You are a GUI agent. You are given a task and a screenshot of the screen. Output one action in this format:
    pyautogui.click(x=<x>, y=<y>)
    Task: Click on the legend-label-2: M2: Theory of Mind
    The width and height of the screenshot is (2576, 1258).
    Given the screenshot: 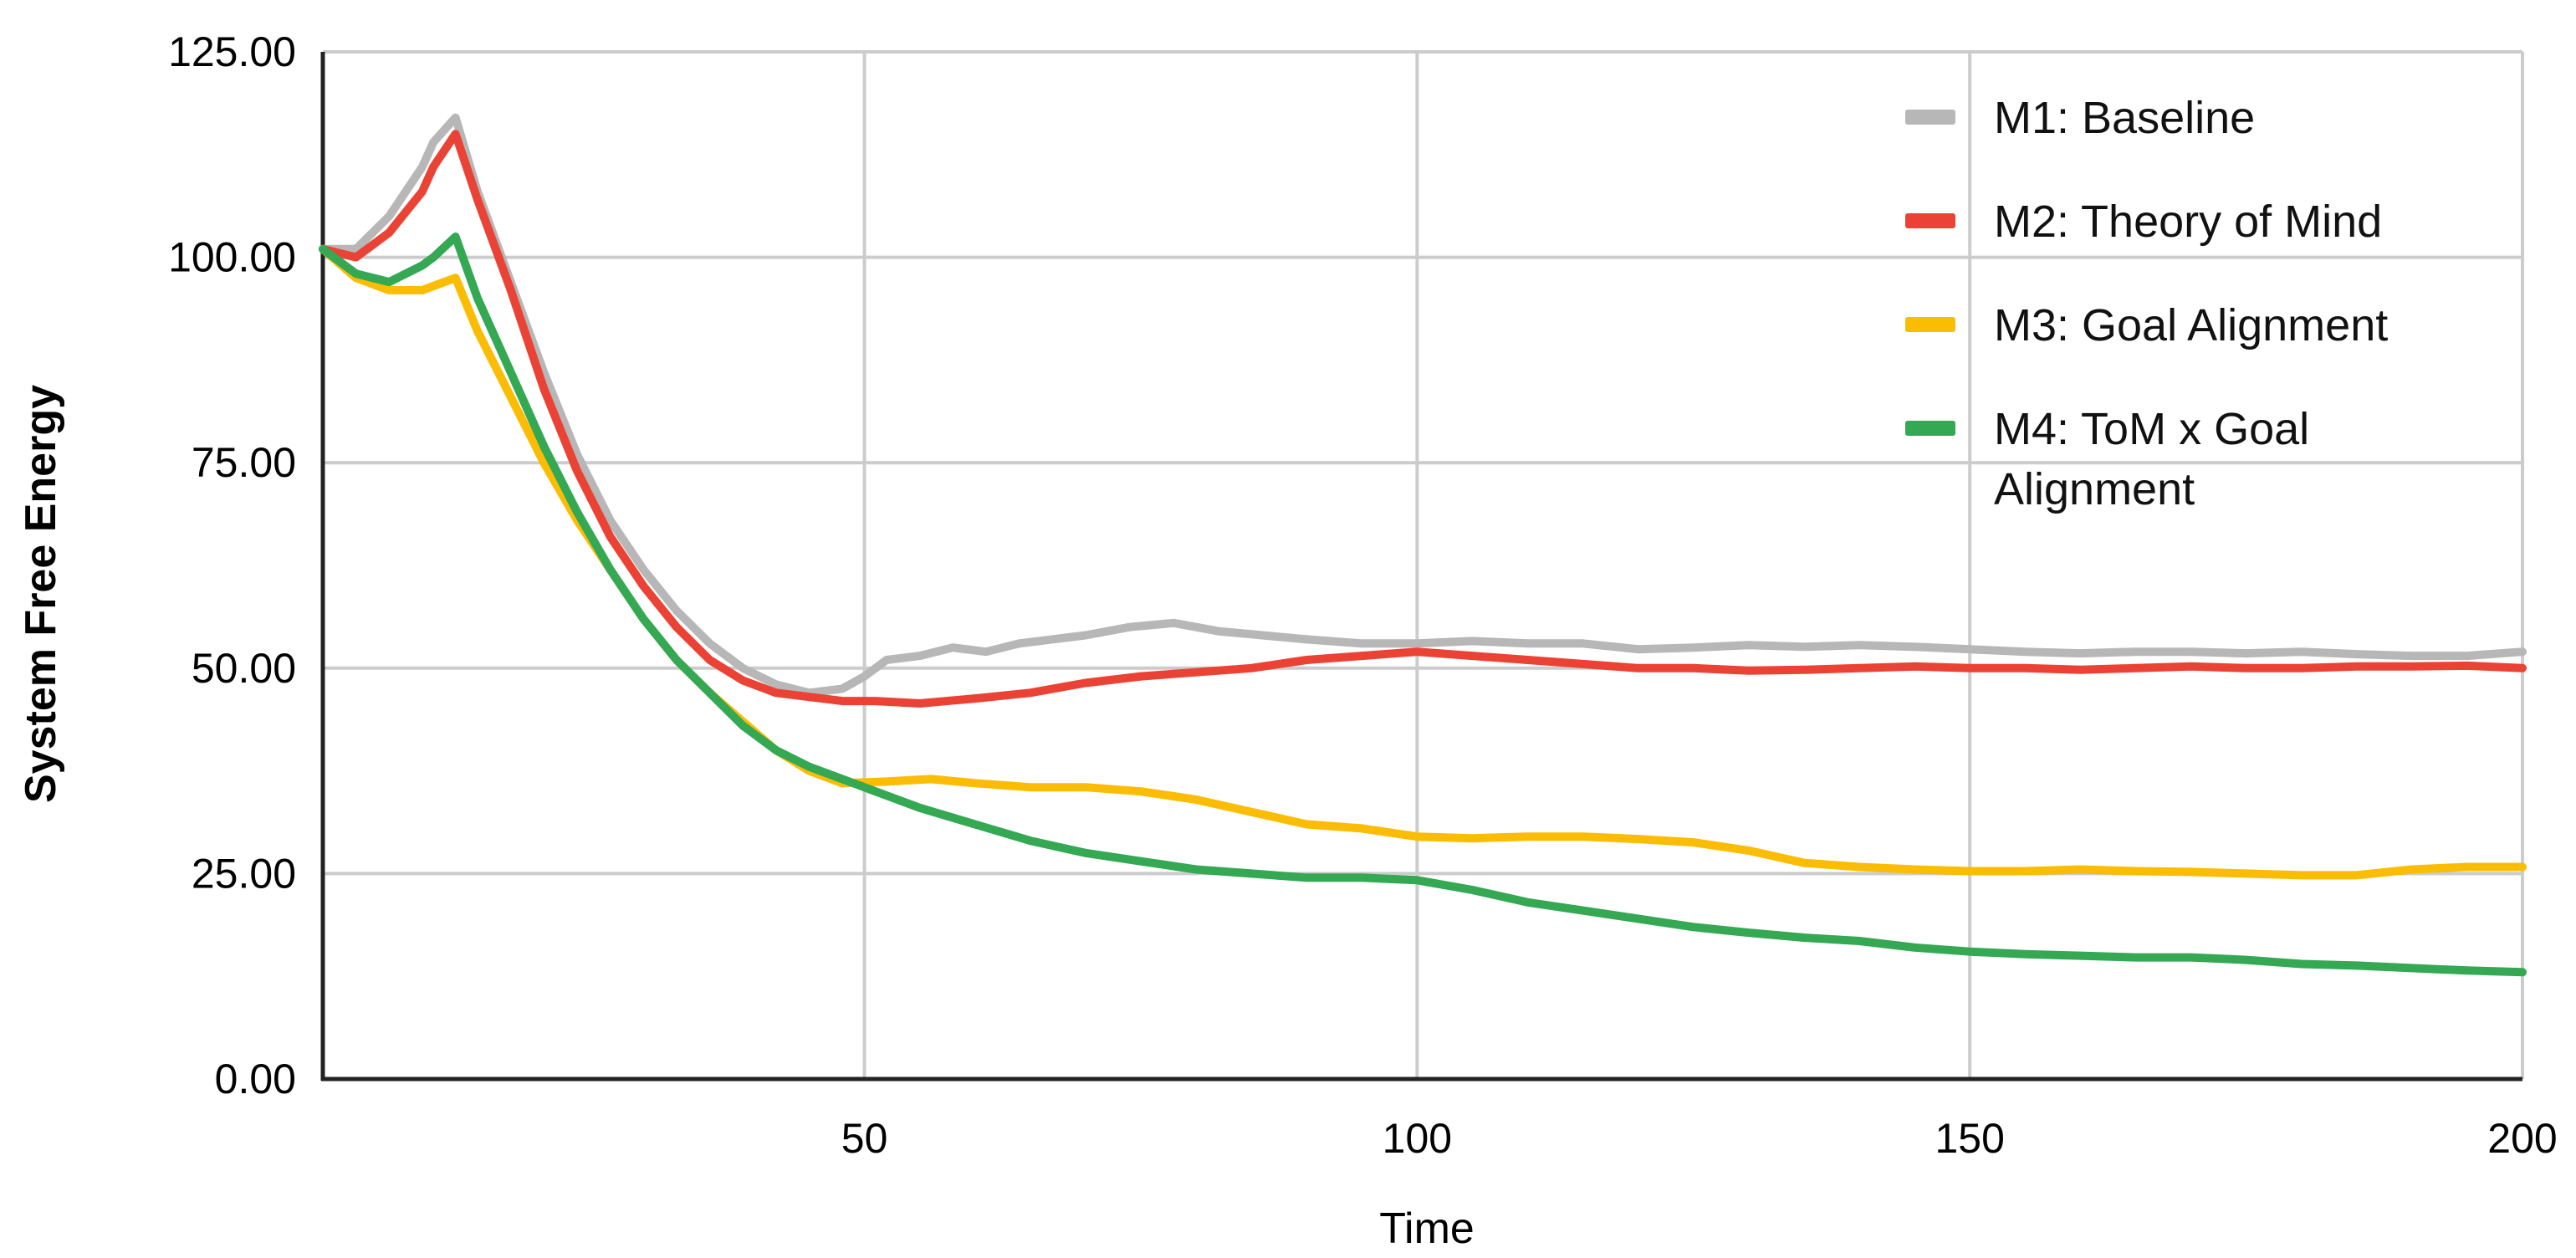 What is the action you would take?
    pyautogui.click(x=2188, y=222)
    